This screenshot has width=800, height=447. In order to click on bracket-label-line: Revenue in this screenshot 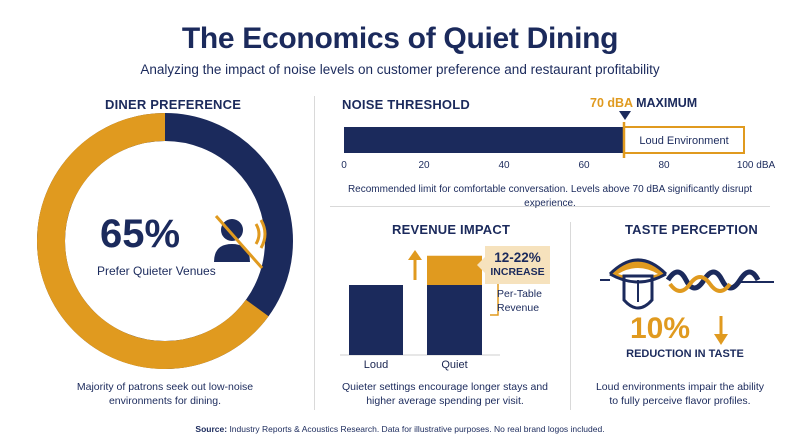, I will do `click(518, 307)`.